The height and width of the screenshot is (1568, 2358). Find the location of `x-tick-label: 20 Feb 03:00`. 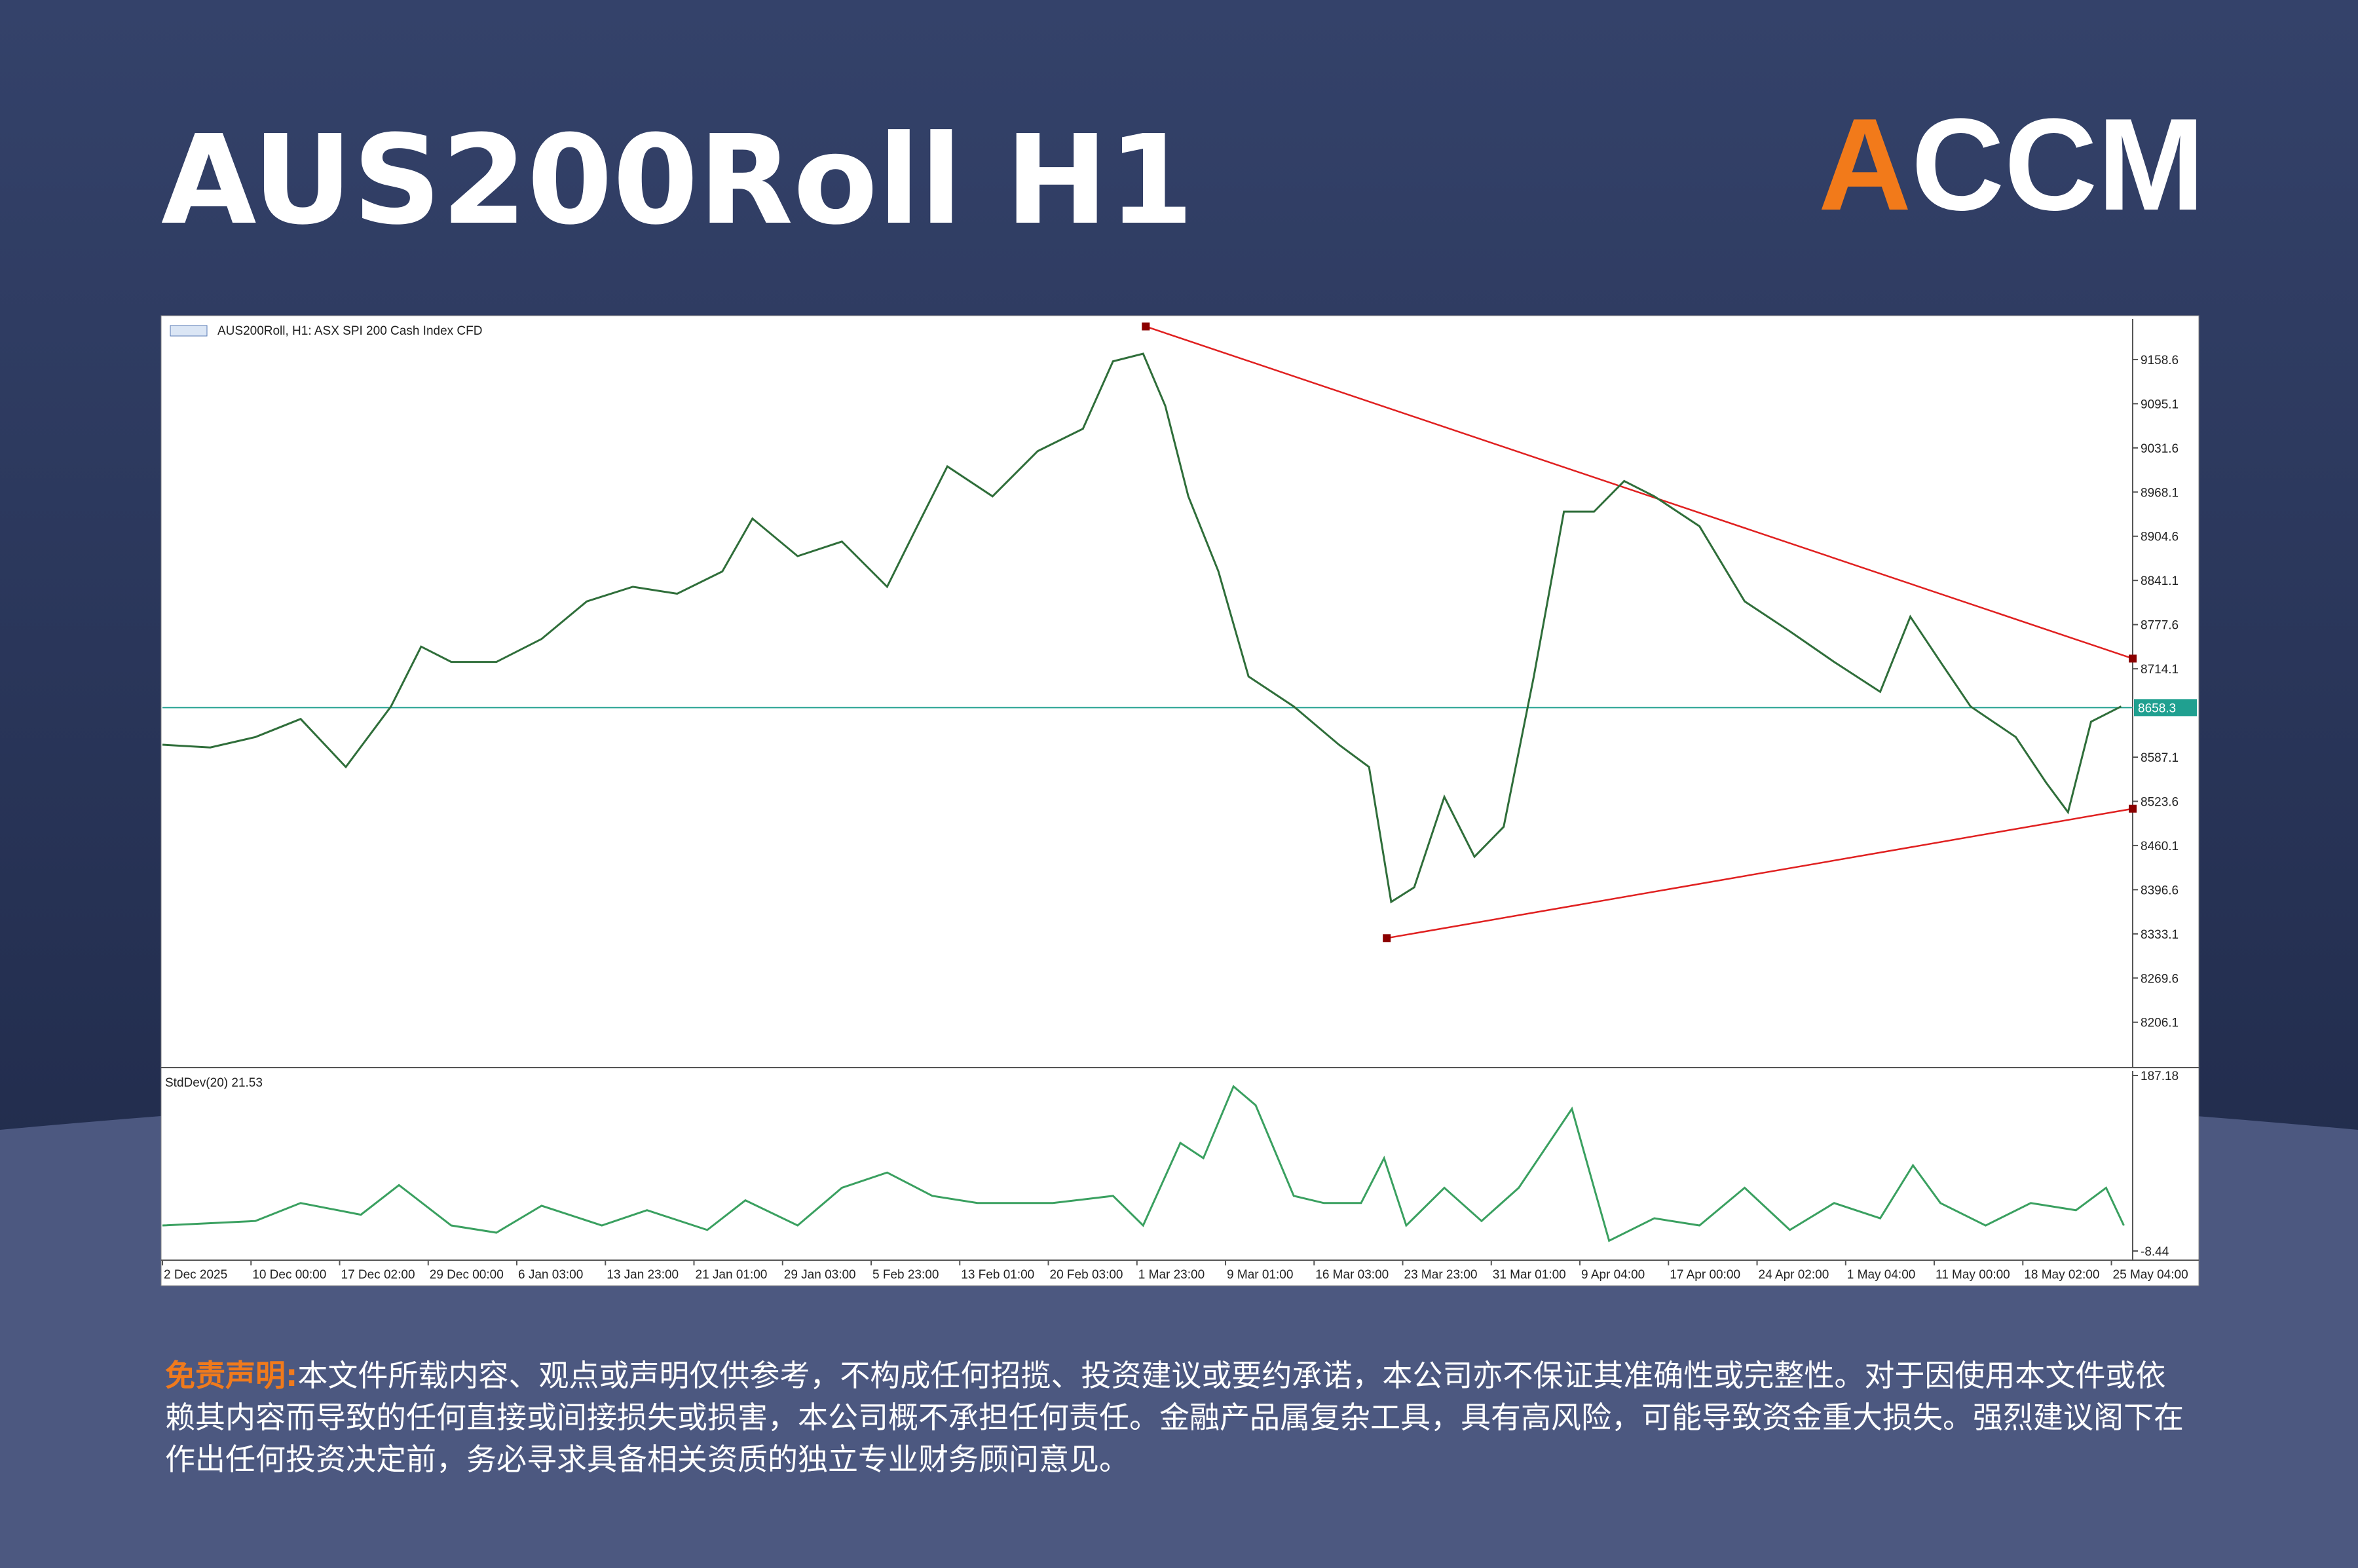

x-tick-label: 20 Feb 03:00 is located at coordinates (1086, 1275).